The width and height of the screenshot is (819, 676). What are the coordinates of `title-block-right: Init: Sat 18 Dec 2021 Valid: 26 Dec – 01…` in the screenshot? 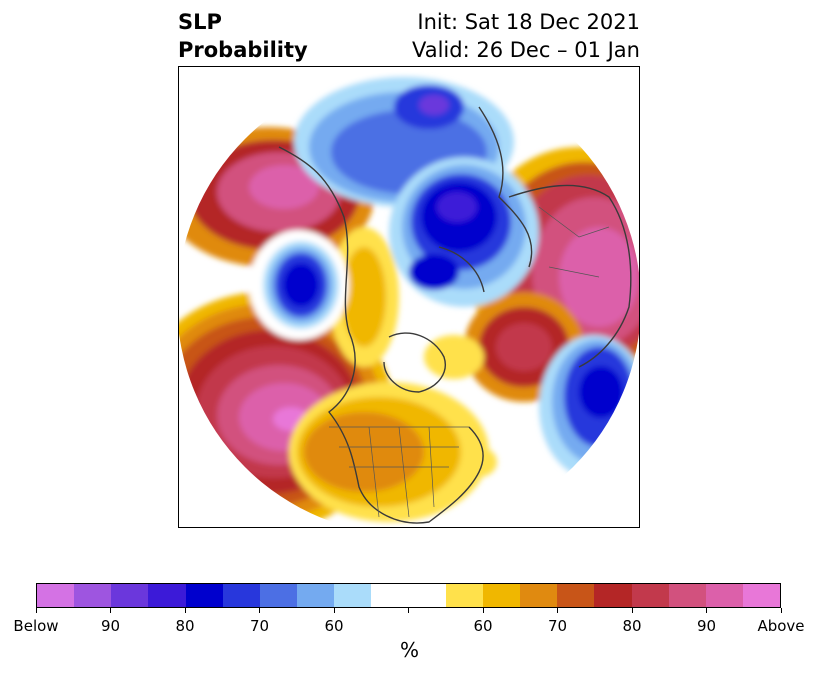 It's located at (526, 36).